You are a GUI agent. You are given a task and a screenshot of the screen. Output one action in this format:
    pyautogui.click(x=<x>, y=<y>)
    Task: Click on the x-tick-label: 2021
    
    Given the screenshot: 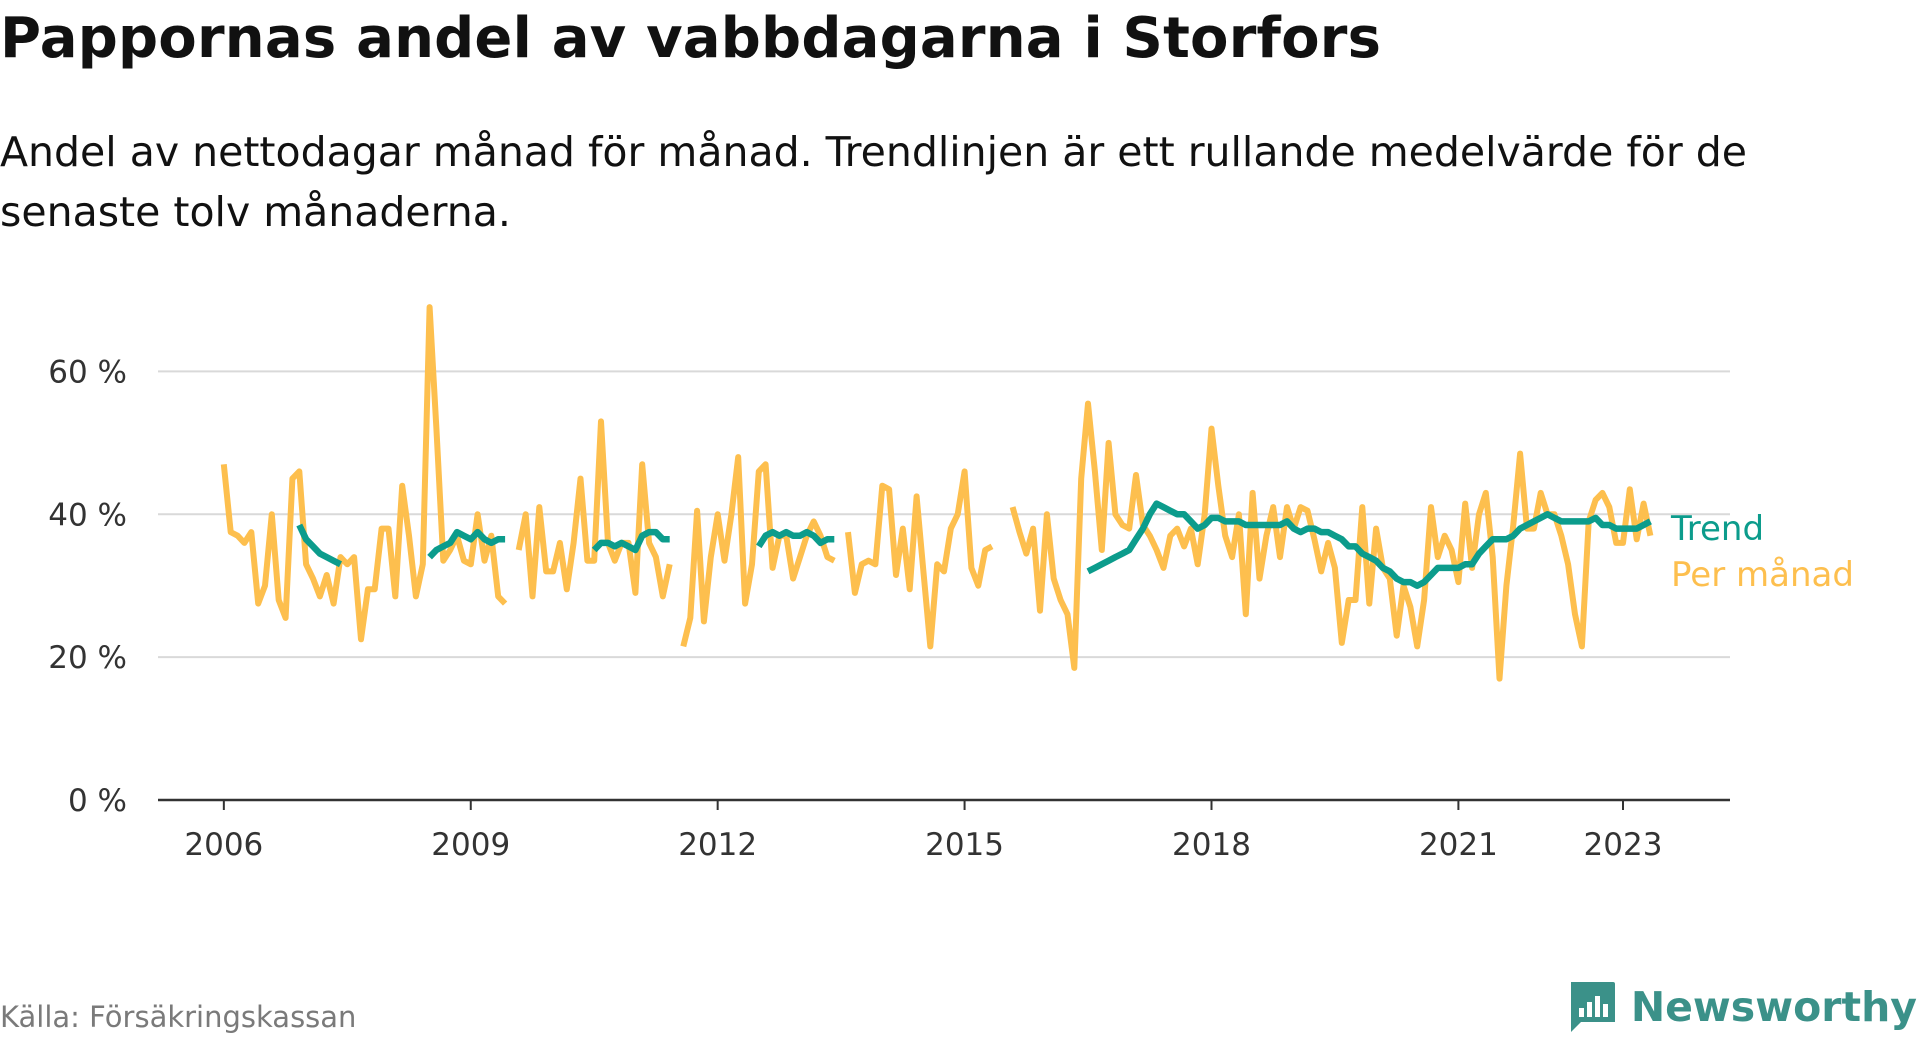 What is the action you would take?
    pyautogui.click(x=1458, y=845)
    